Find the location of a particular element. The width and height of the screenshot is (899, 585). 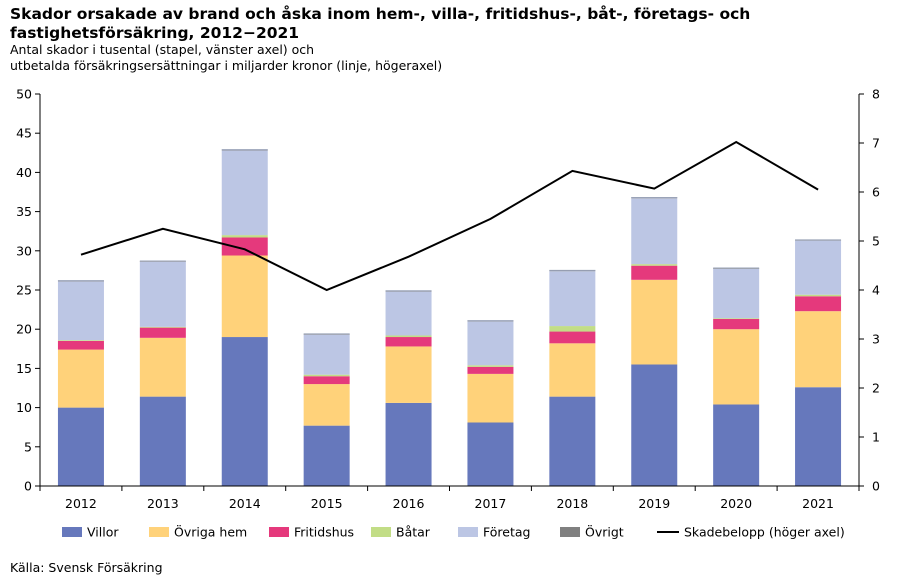

legend-swatch-företag is located at coordinates (468, 532).